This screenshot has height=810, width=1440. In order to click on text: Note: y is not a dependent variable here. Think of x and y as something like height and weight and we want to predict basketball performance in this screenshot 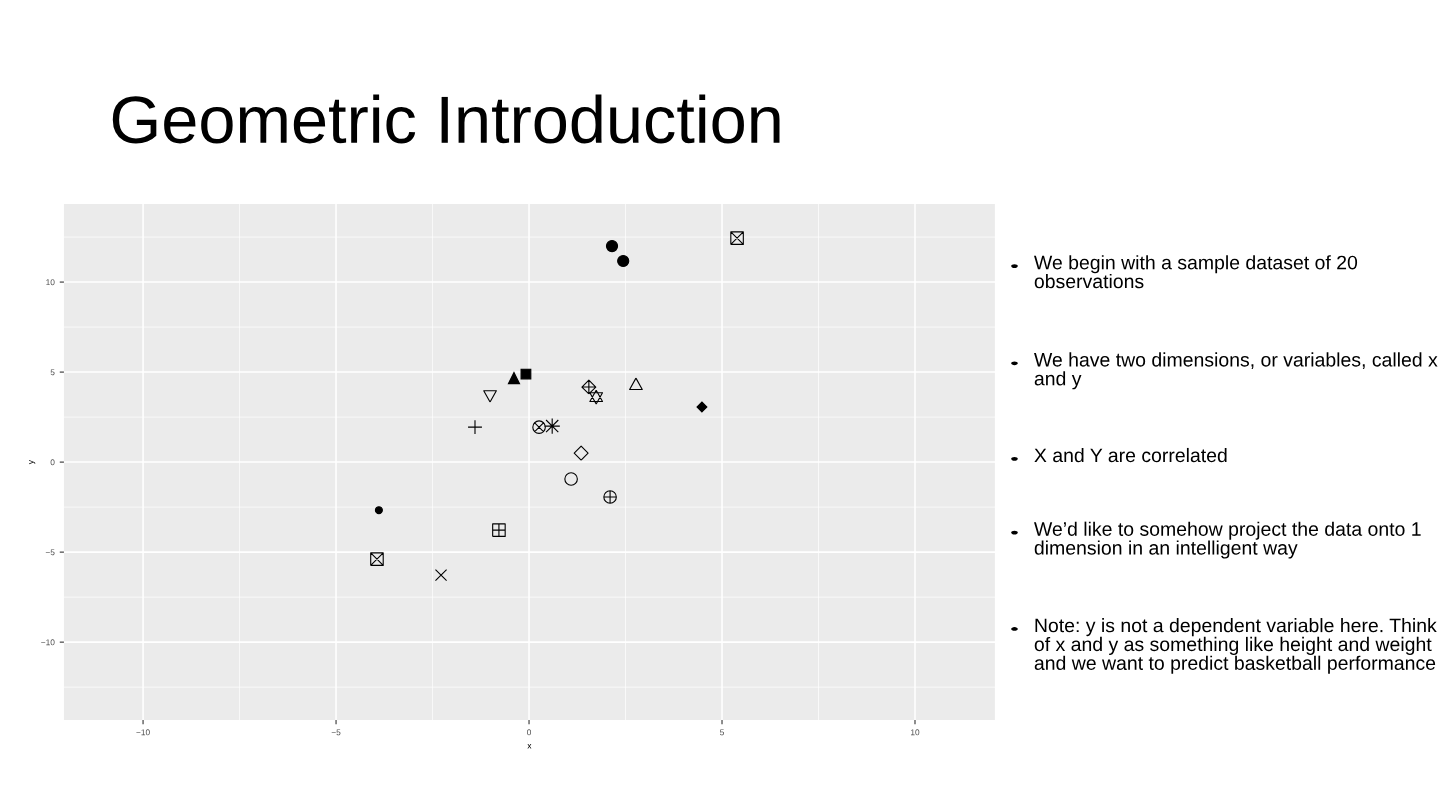, I will do `click(1235, 646)`.